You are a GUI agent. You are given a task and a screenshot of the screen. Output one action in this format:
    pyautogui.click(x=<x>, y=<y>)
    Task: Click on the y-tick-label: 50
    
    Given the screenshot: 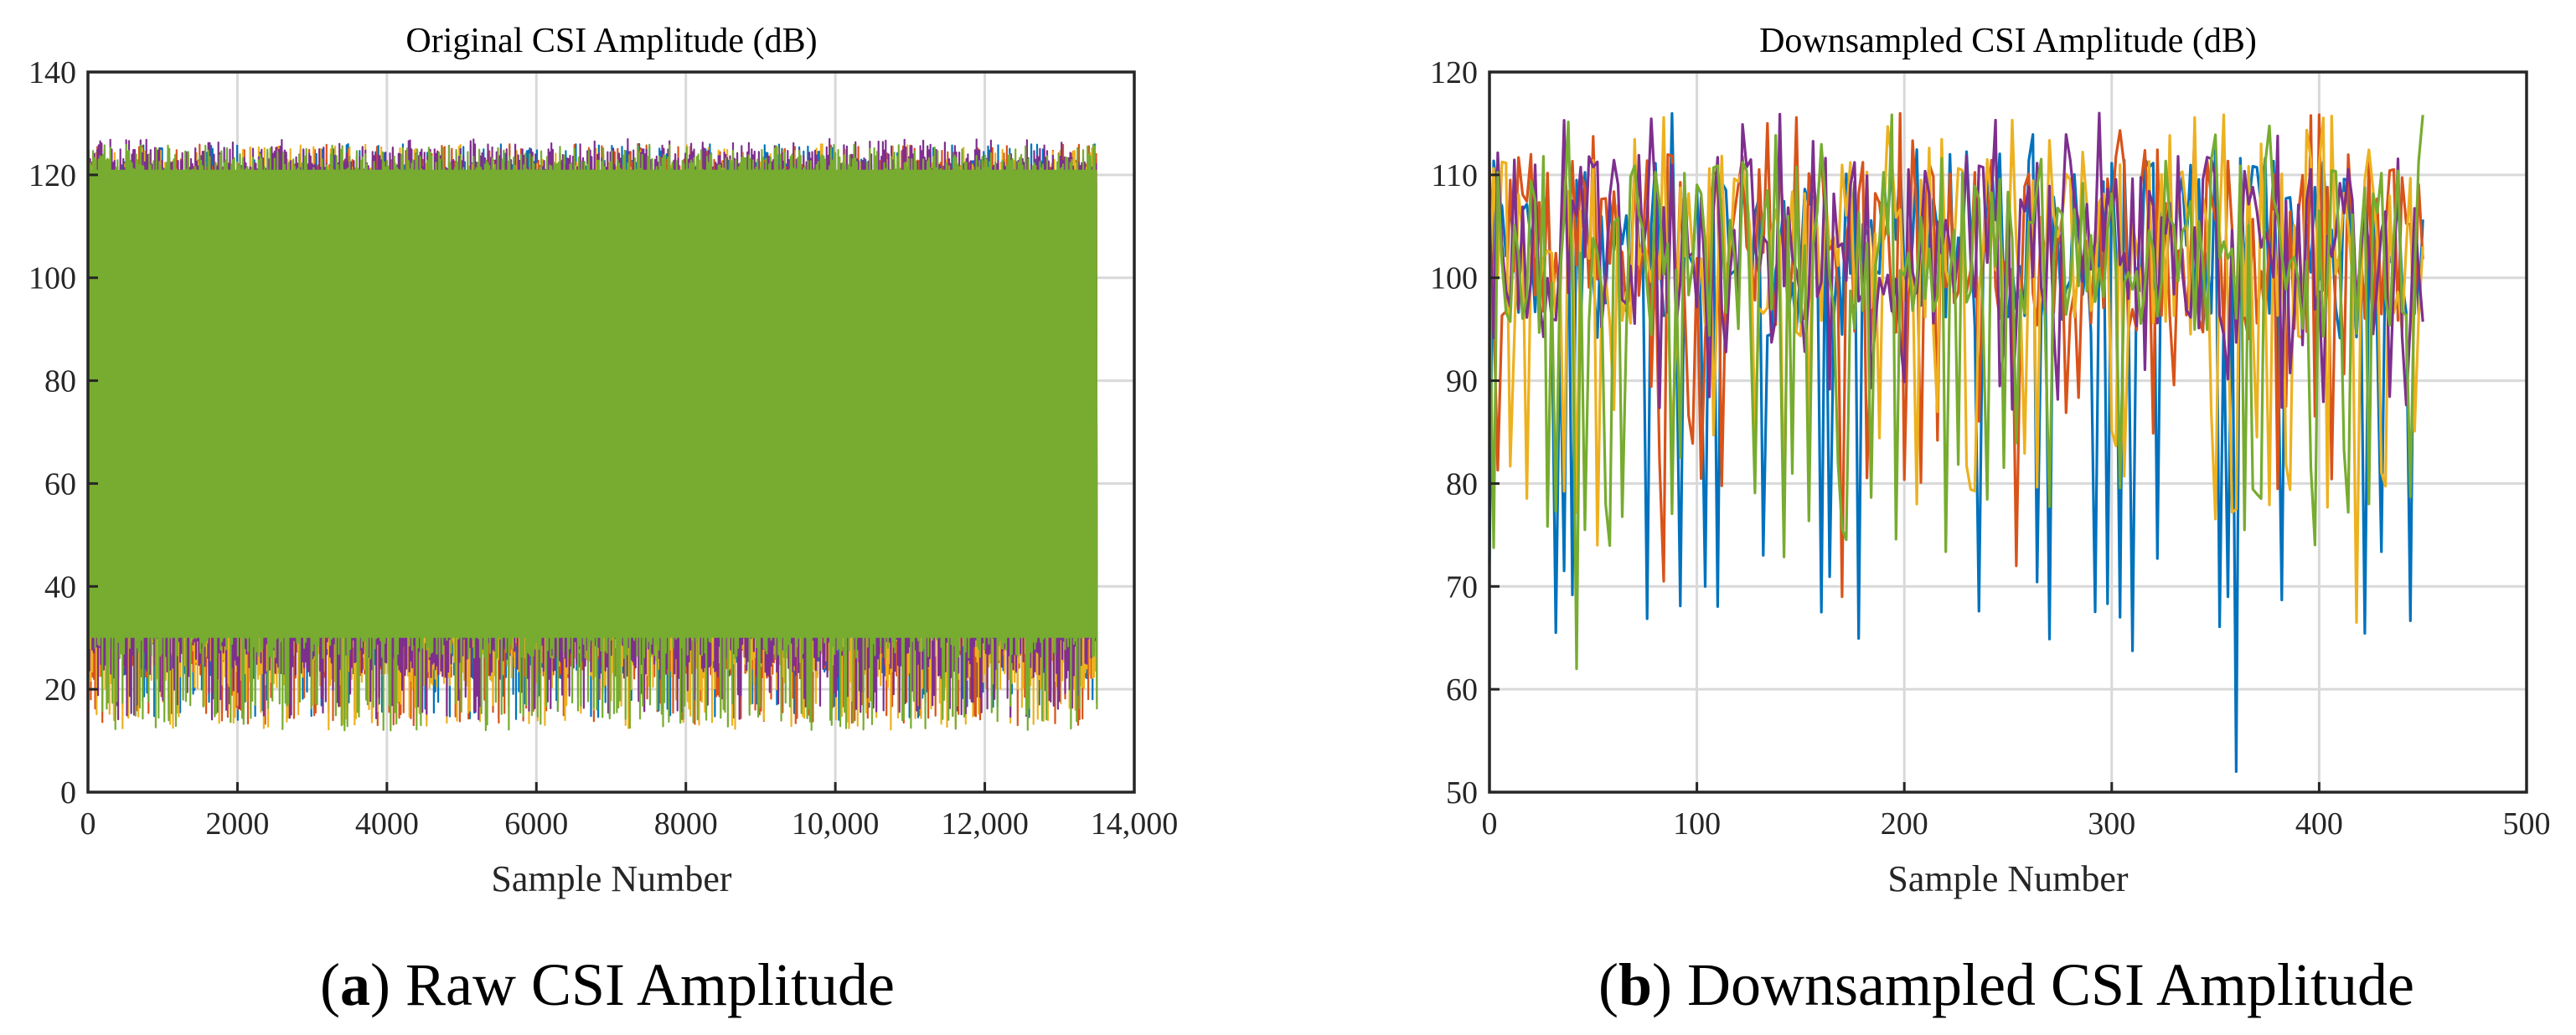 What is the action you would take?
    pyautogui.click(x=1462, y=793)
    